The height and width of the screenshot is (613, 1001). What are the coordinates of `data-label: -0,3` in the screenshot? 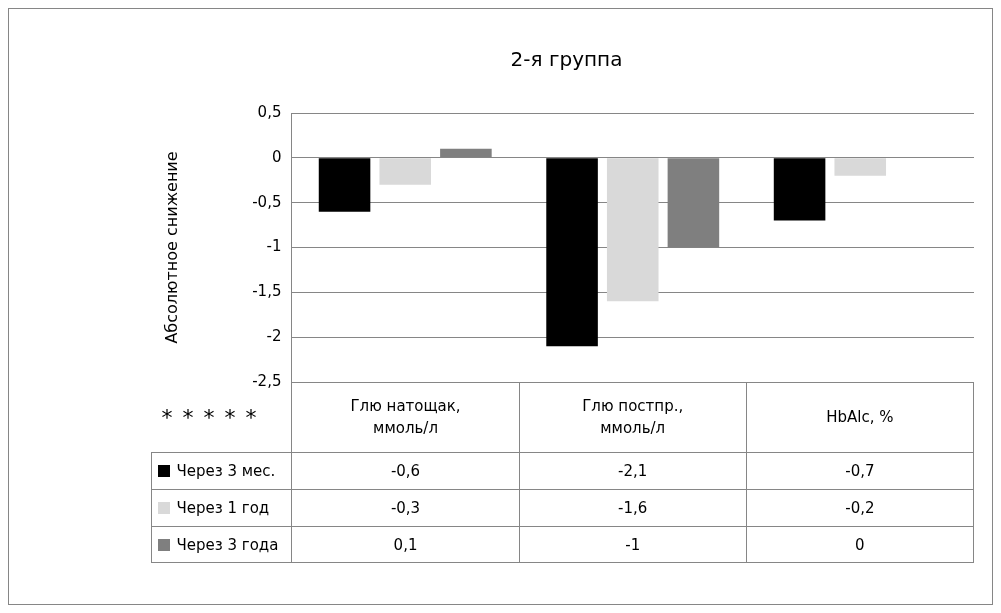 It's located at (405, 508).